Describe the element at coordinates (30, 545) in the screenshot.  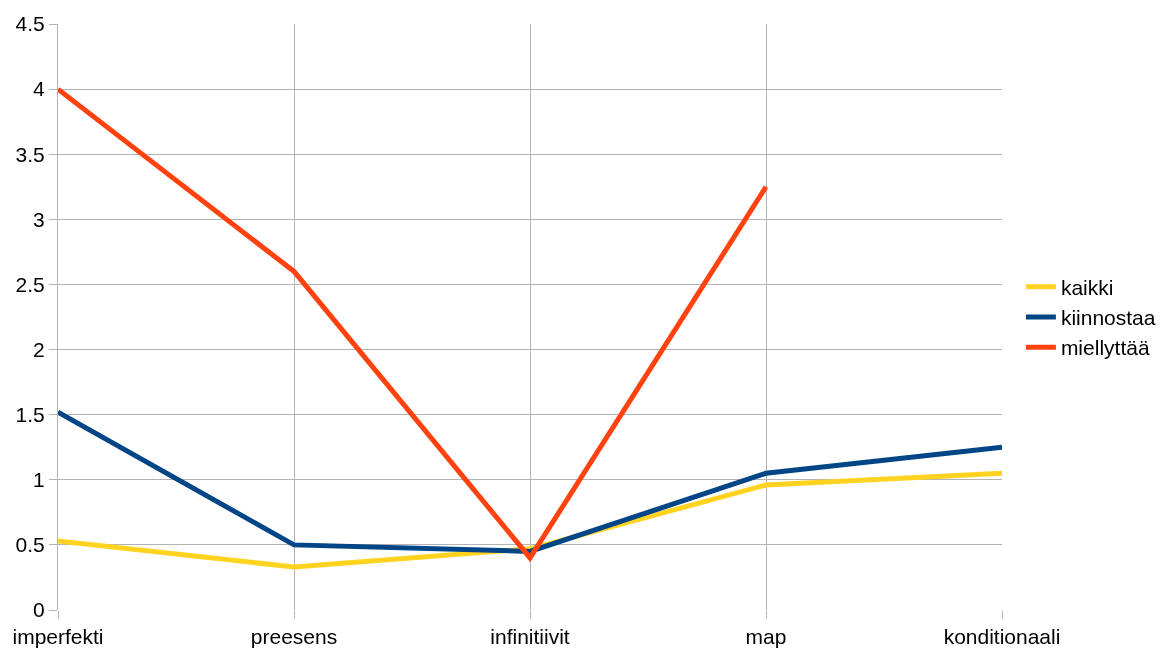
I see `y-tick-label: 0.5` at that location.